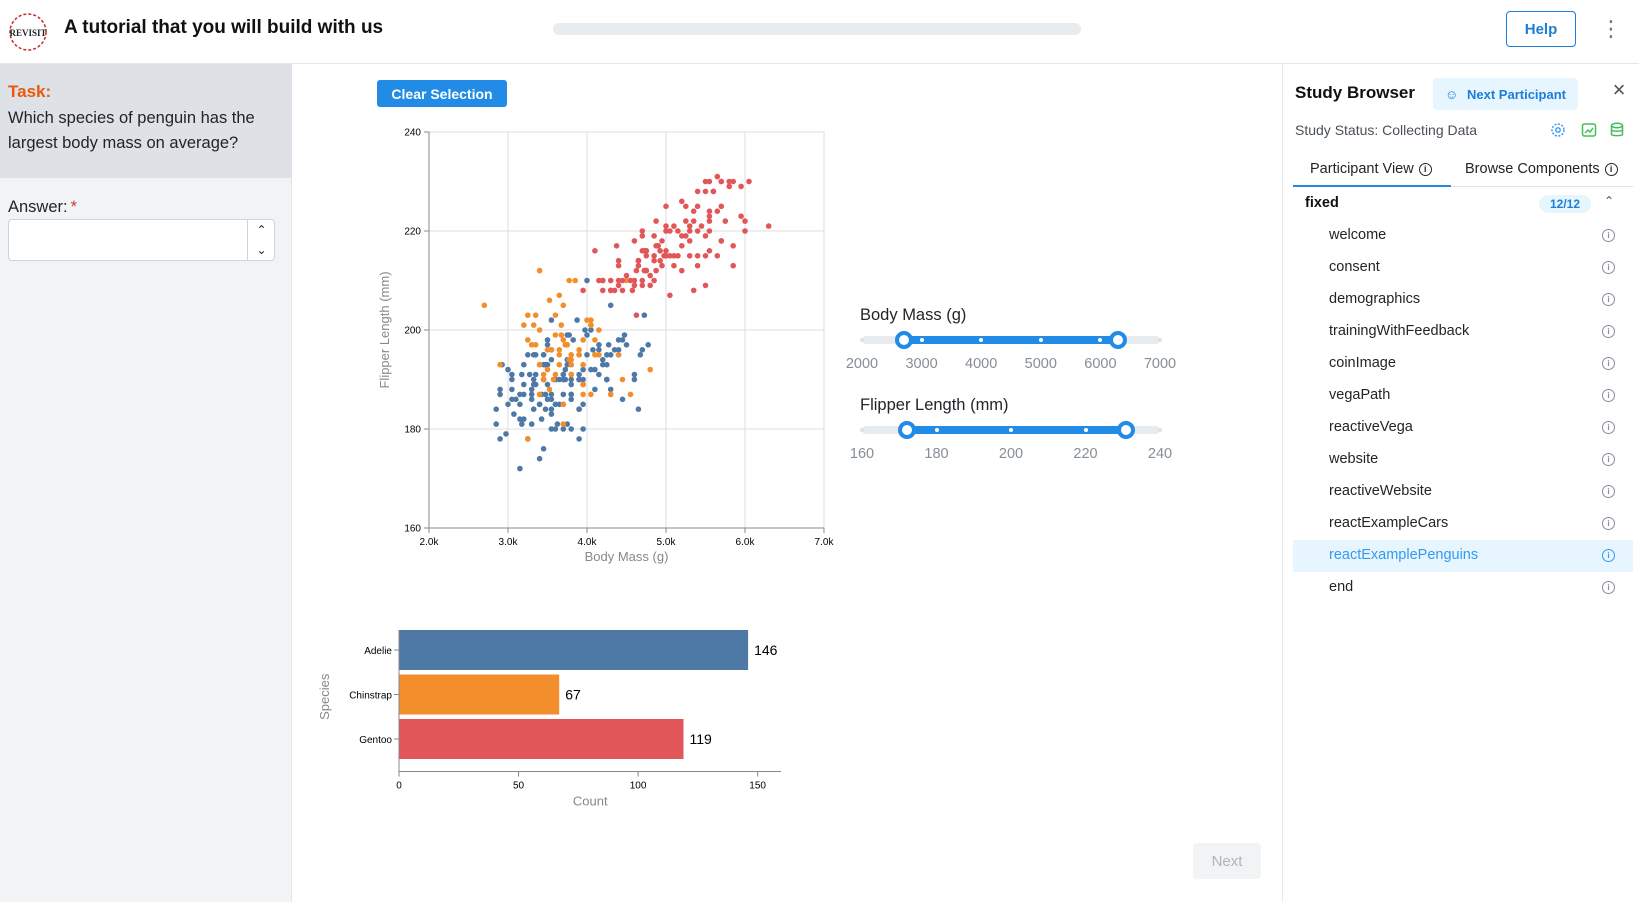 The width and height of the screenshot is (1639, 902). What do you see at coordinates (1463, 268) in the screenshot?
I see `component-item-consent: consent i` at bounding box center [1463, 268].